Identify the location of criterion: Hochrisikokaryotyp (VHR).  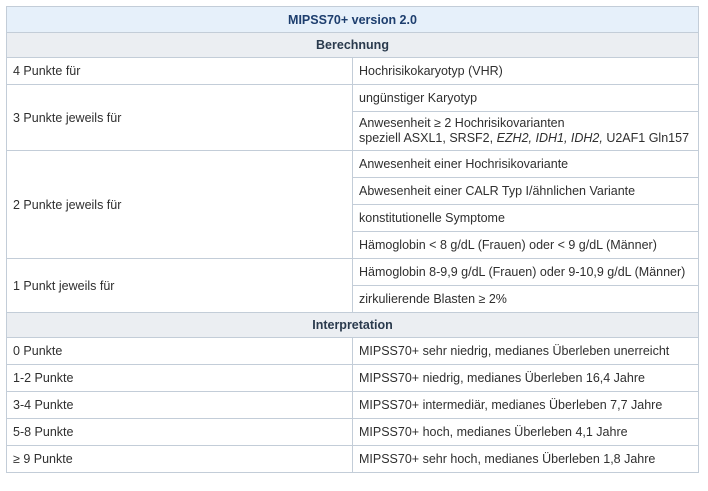
(525, 71).